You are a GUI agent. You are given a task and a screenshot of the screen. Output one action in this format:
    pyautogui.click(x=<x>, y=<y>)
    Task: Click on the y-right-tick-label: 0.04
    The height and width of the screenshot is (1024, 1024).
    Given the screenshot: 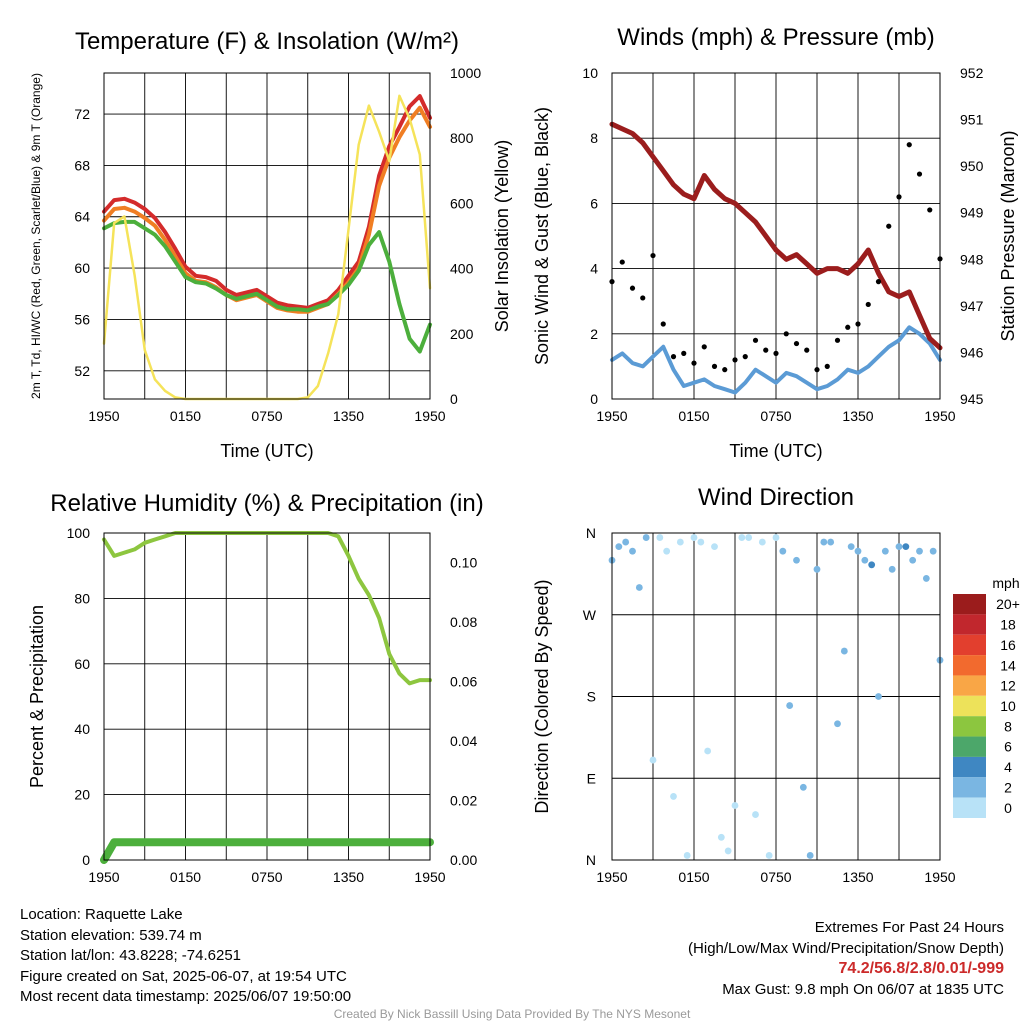 What is the action you would take?
    pyautogui.click(x=463, y=741)
    